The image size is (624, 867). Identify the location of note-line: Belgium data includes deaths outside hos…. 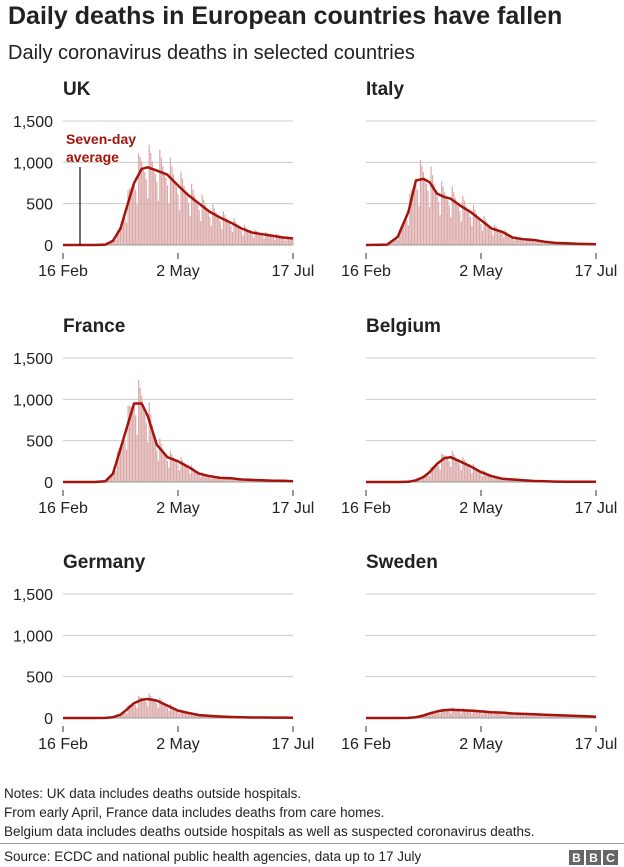
(269, 831).